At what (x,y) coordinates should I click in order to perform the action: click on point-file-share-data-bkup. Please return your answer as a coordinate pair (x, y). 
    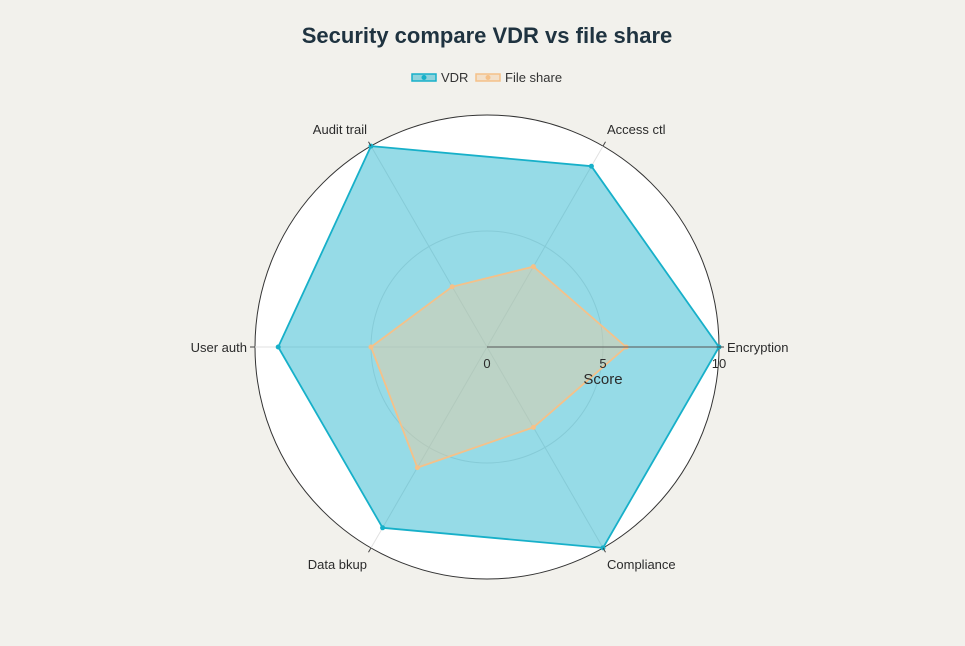
    Looking at the image, I should click on (417, 468).